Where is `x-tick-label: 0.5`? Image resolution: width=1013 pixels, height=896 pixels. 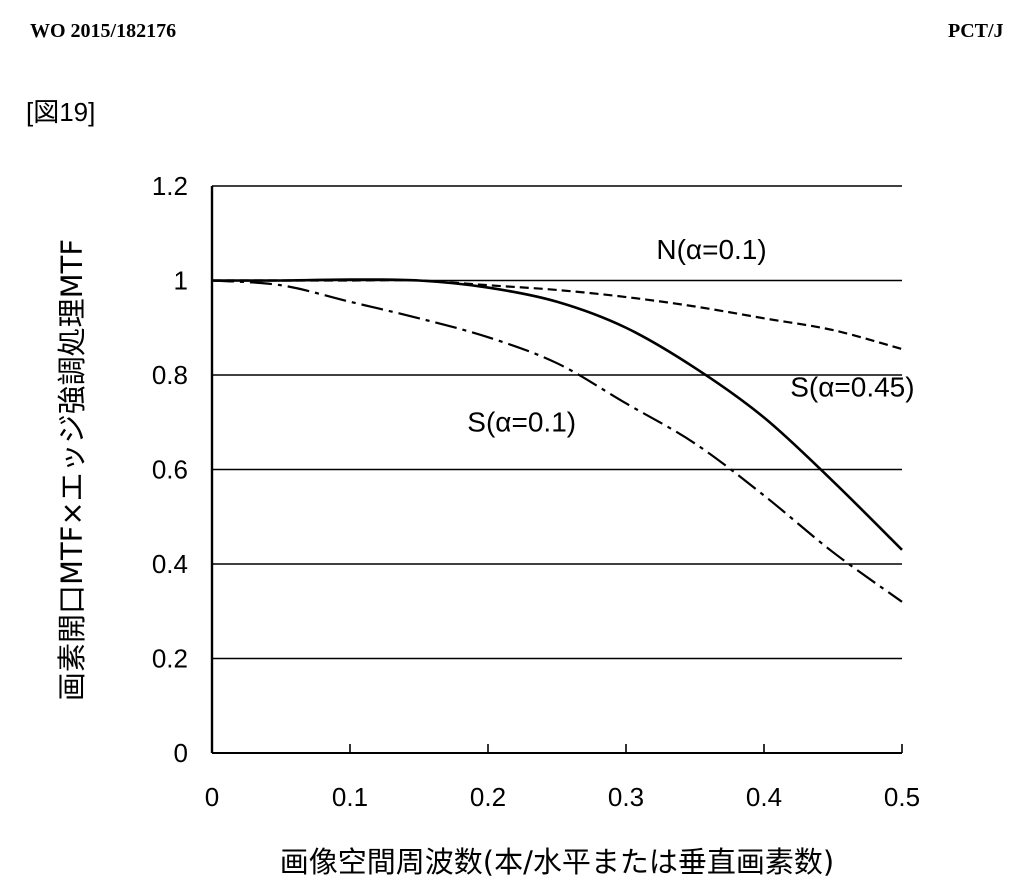
x-tick-label: 0.5 is located at coordinates (902, 797).